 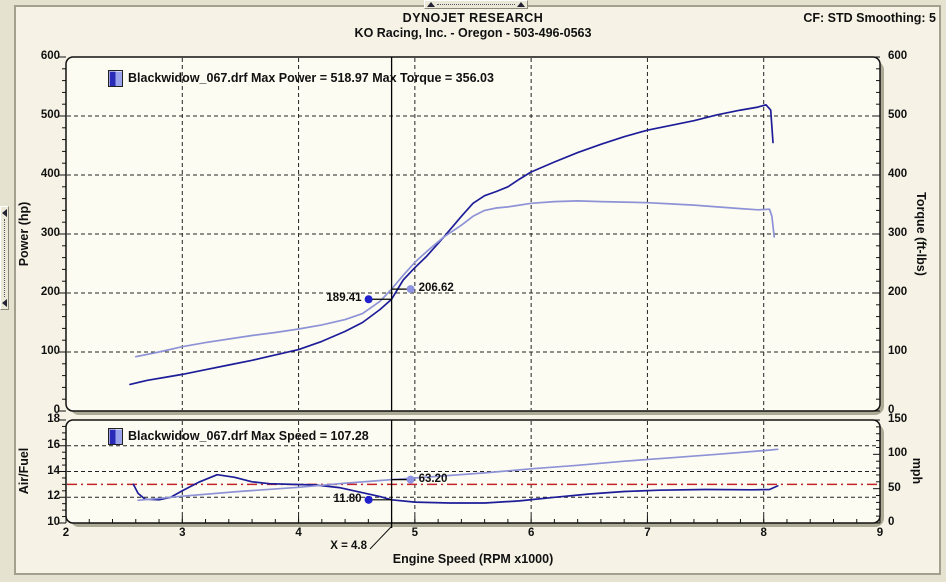 I want to click on y-tick-label-right: 500, so click(x=898, y=115).